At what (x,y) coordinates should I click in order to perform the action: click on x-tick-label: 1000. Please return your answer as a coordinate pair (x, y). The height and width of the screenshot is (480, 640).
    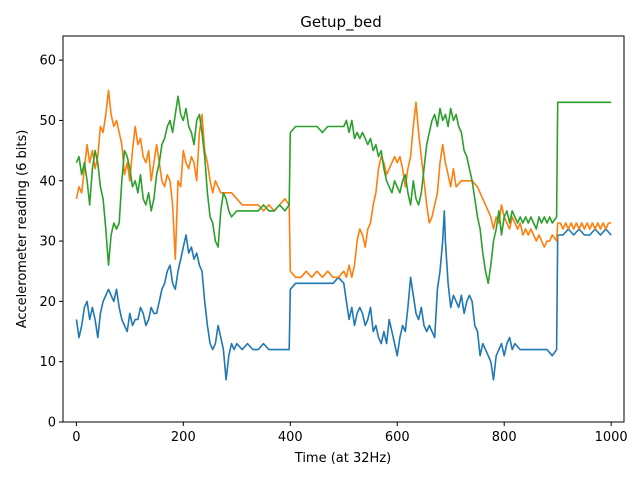
    Looking at the image, I should click on (611, 437).